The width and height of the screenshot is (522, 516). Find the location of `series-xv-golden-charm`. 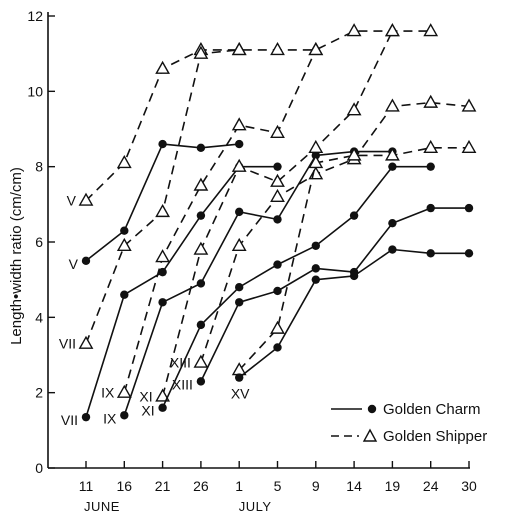

series-xv-golden-charm is located at coordinates (354, 313).